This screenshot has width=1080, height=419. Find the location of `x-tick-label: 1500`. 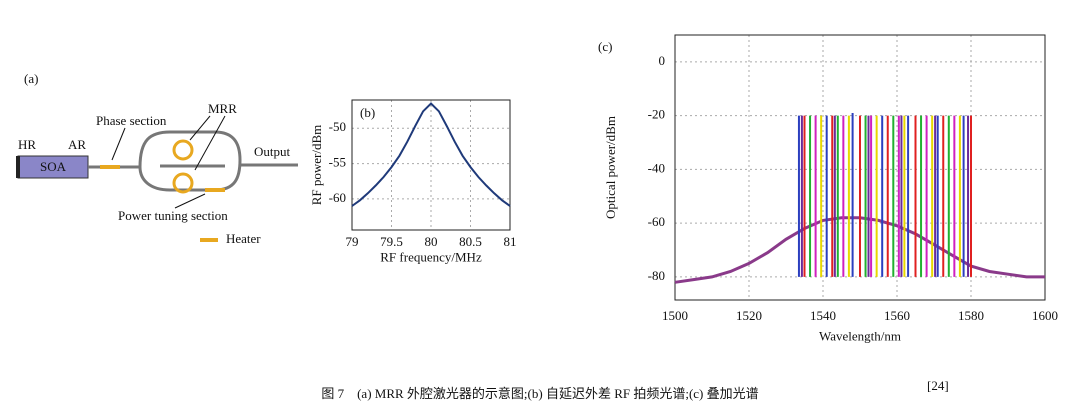

x-tick-label: 1500 is located at coordinates (675, 315).